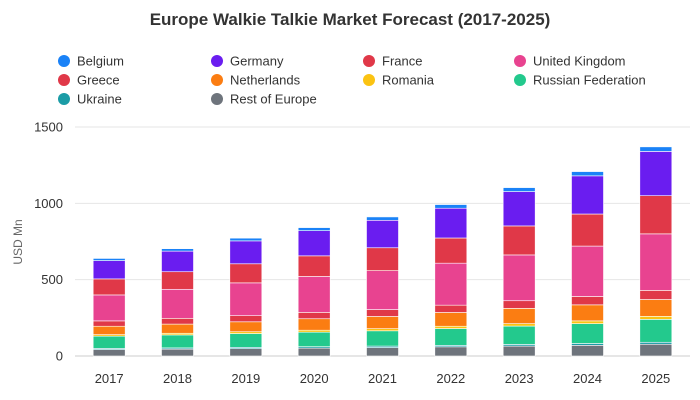 The width and height of the screenshot is (700, 400). Describe the element at coordinates (109, 259) in the screenshot. I see `bar-segment-belgium-2017` at that location.